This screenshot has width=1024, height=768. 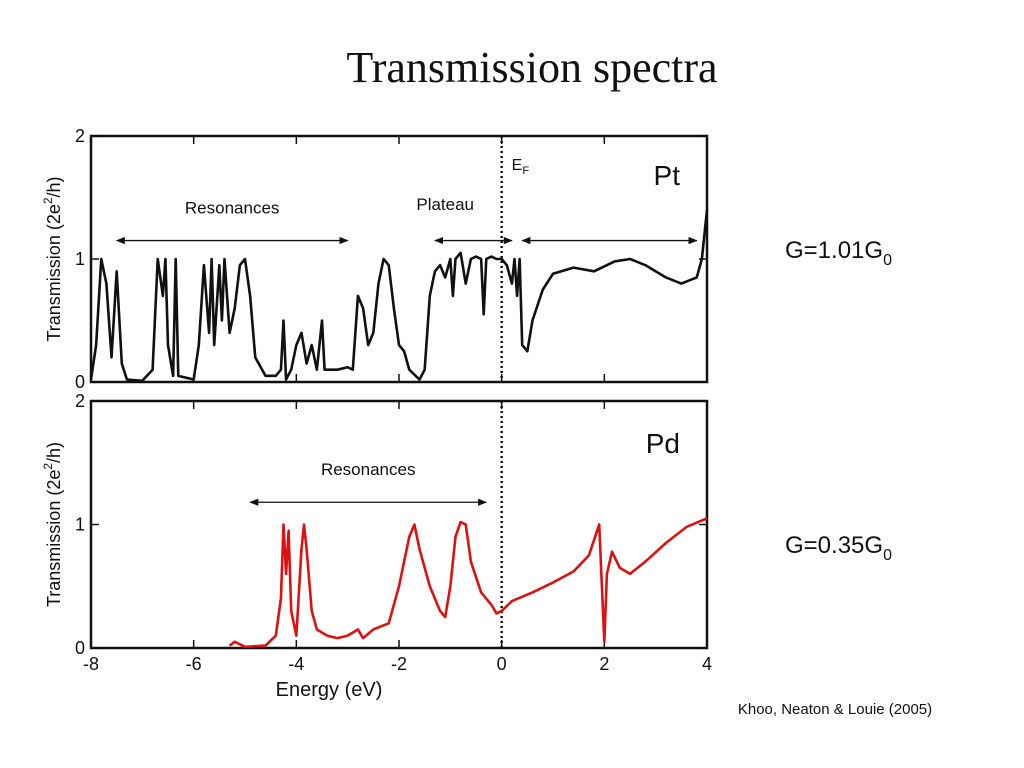 What do you see at coordinates (502, 664) in the screenshot?
I see `x-tick-label: 0` at bounding box center [502, 664].